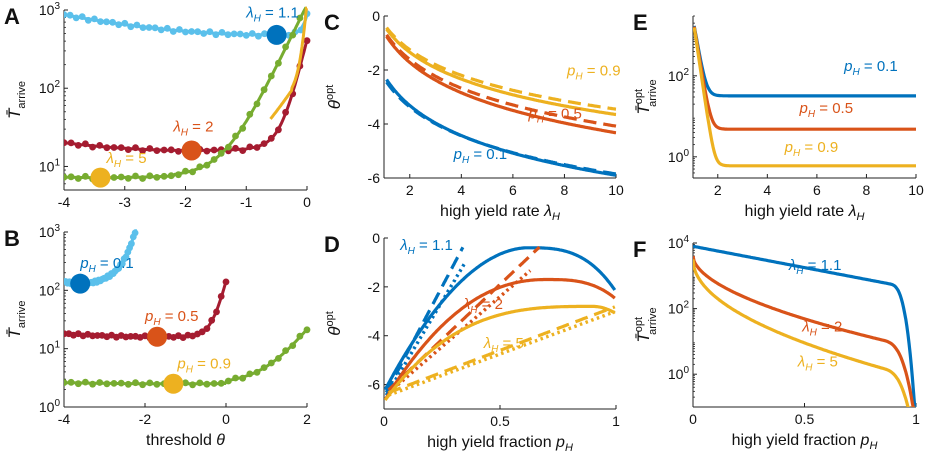 The width and height of the screenshot is (926, 451). What do you see at coordinates (246, 202) in the screenshot?
I see `x-tick-label: -1` at bounding box center [246, 202].